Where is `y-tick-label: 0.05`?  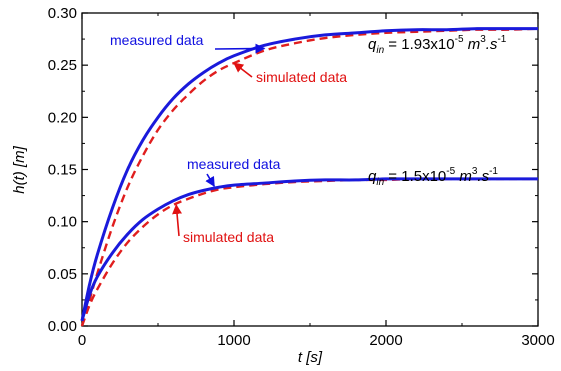
y-tick-label: 0.05 is located at coordinates (62, 274).